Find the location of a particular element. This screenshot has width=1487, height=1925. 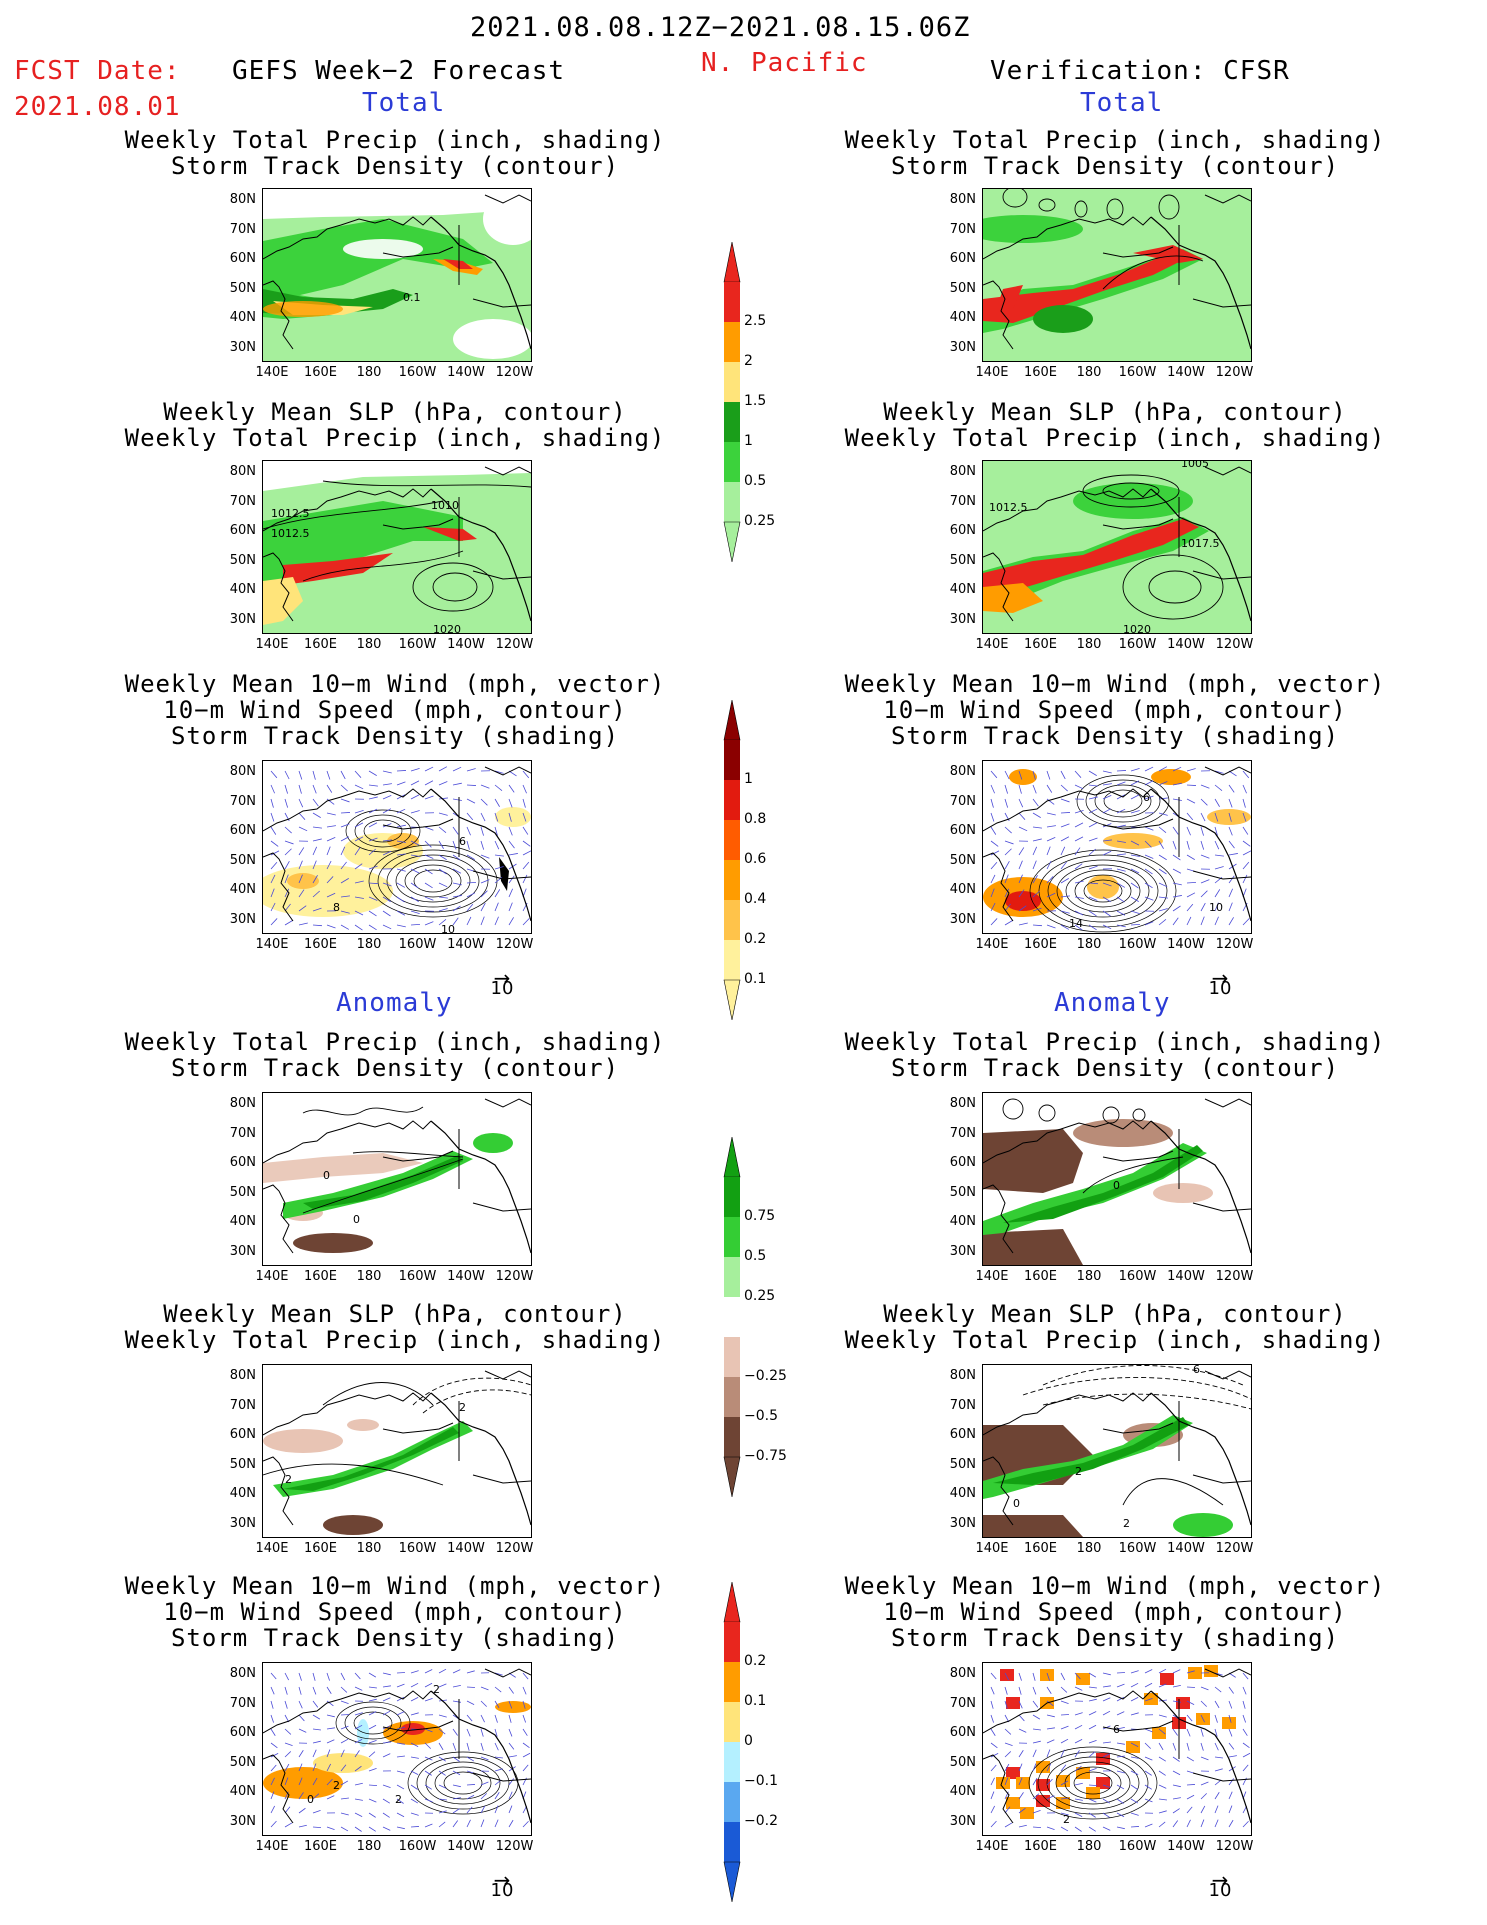

colorbar-triangle is located at coordinates (732, 1602).